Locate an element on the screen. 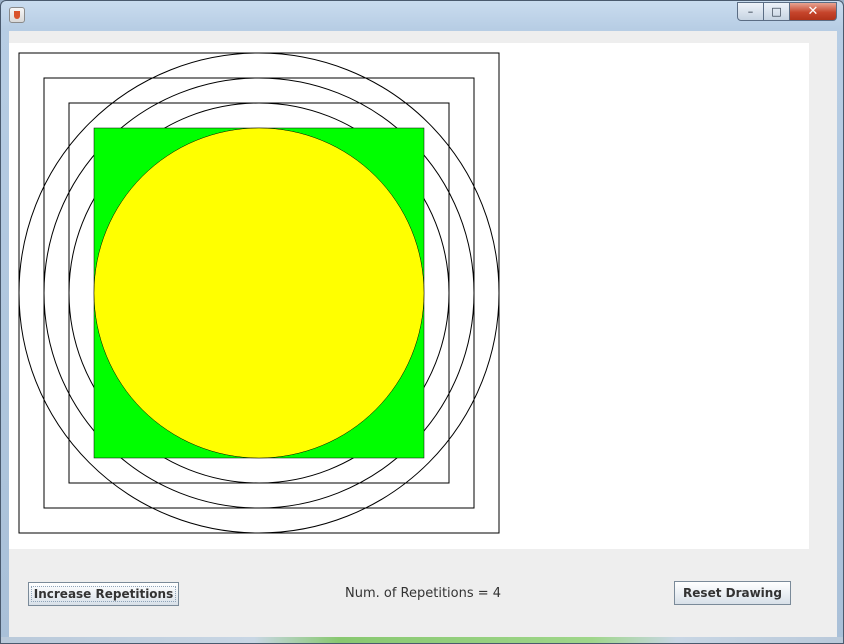  reset-drawing-label: Reset Drawing is located at coordinates (732, 593).